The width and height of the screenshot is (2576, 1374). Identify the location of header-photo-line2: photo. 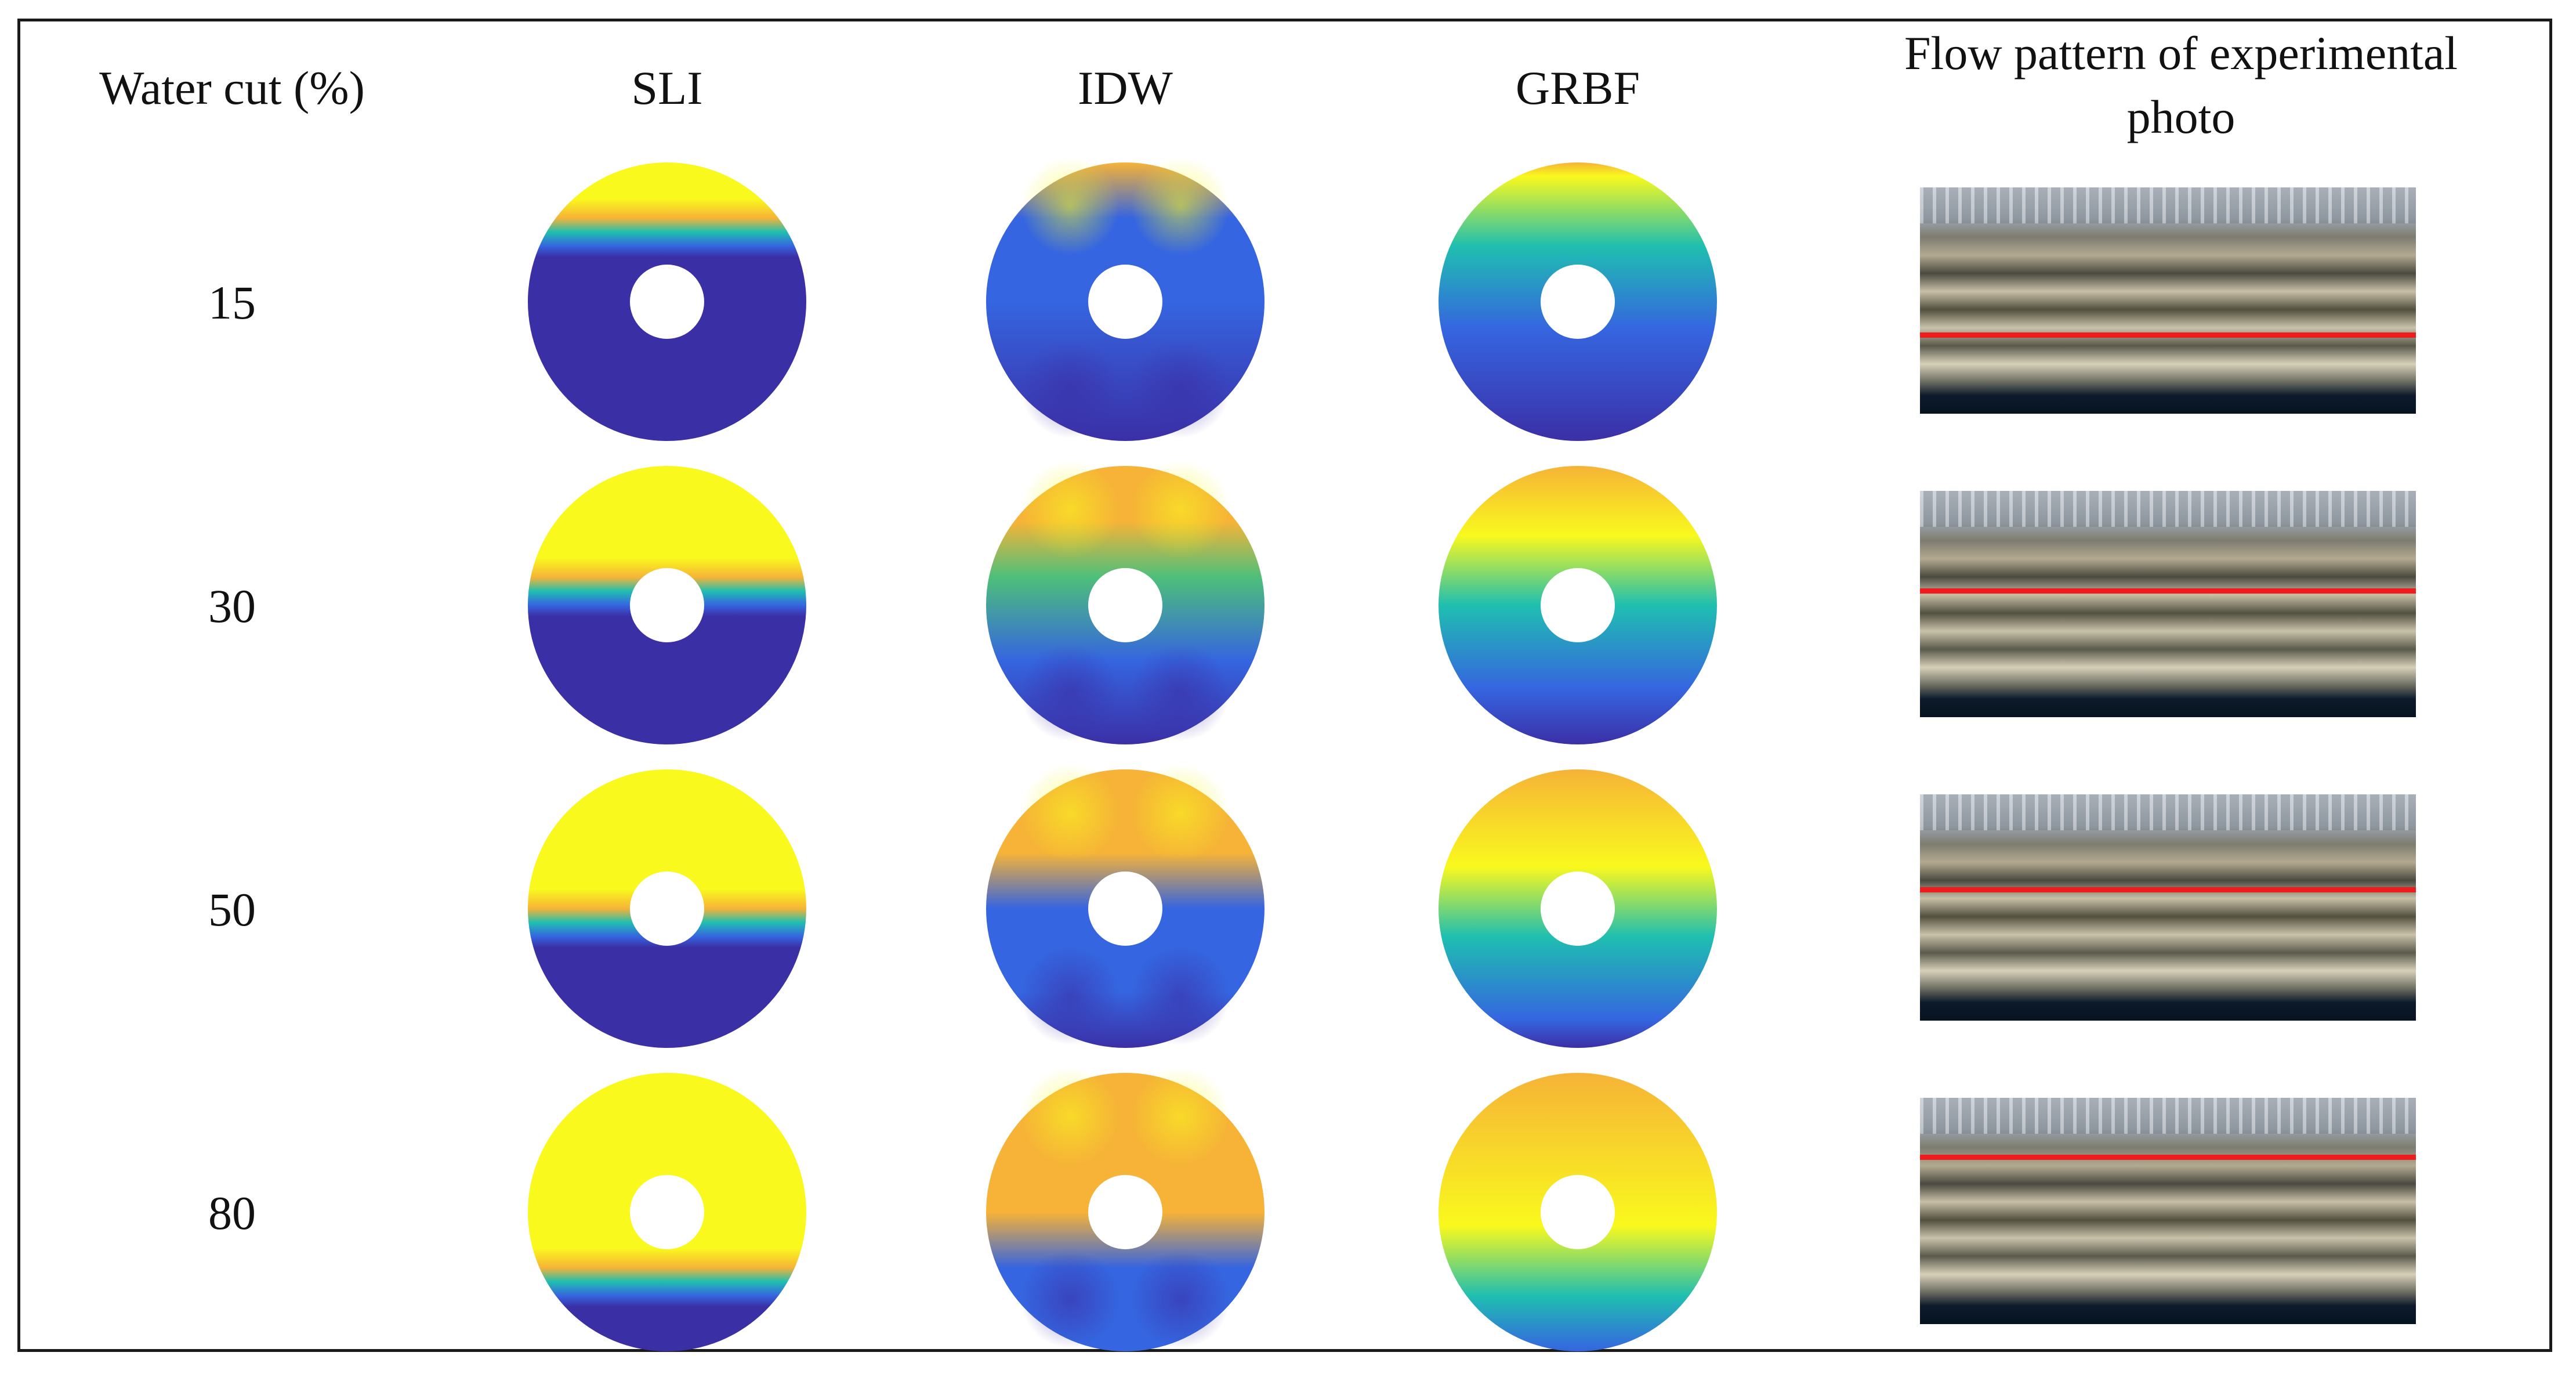
(2181, 117).